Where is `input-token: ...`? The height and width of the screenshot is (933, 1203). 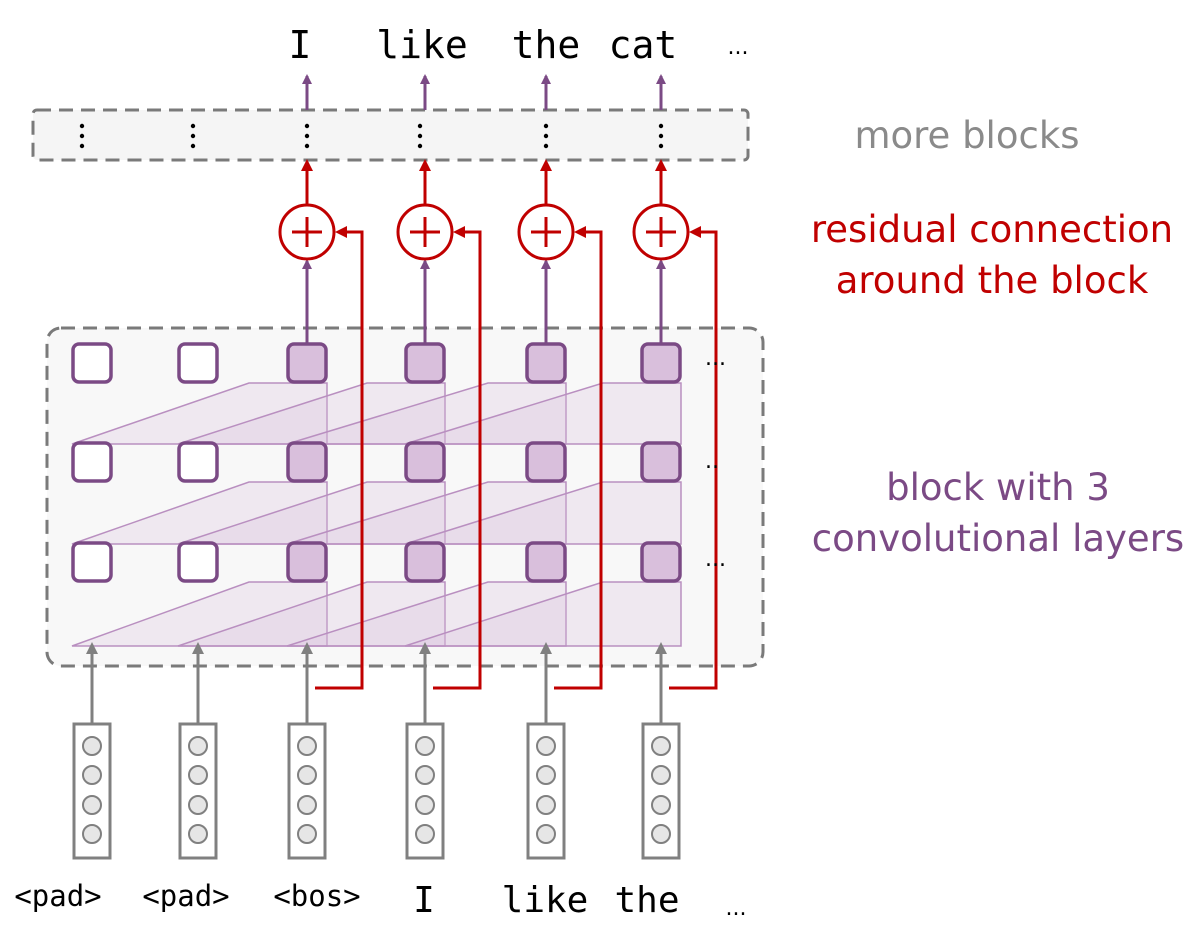 input-token: ... is located at coordinates (736, 908).